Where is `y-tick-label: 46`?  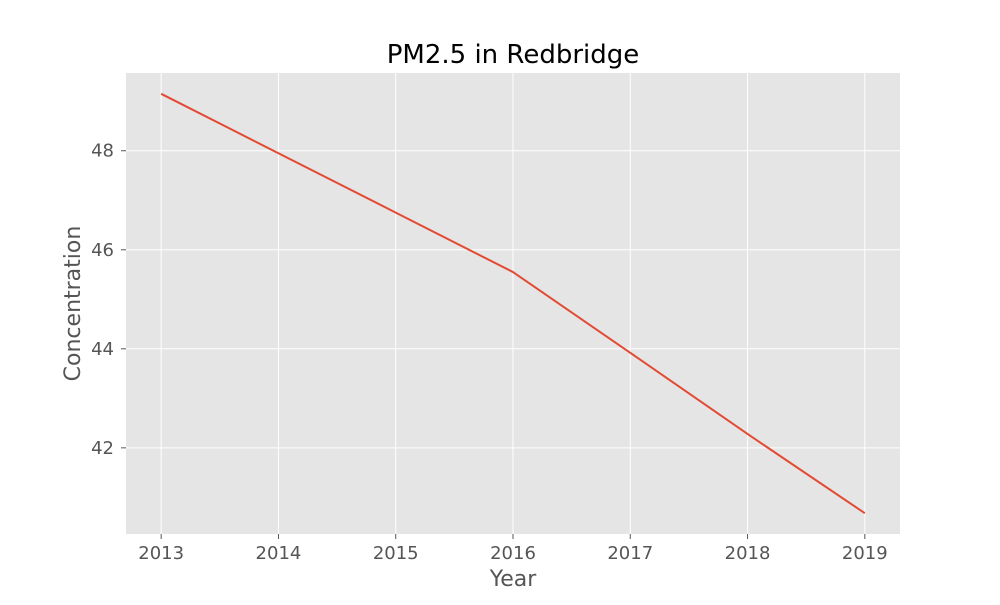
y-tick-label: 46 is located at coordinates (102, 250).